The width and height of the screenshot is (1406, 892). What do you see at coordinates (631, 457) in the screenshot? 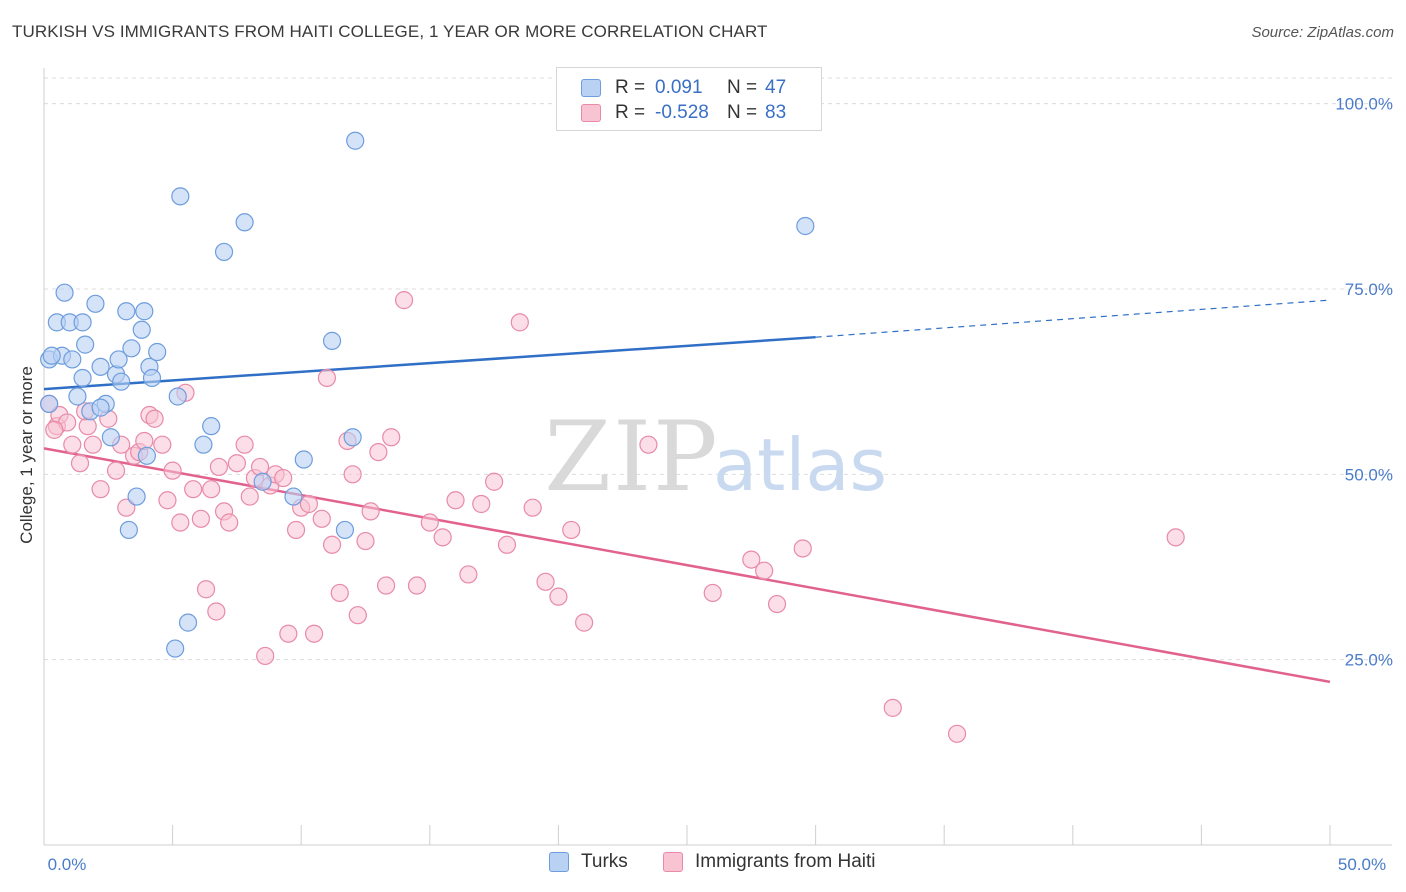
I see `watermark-zip: ZIP` at bounding box center [631, 457].